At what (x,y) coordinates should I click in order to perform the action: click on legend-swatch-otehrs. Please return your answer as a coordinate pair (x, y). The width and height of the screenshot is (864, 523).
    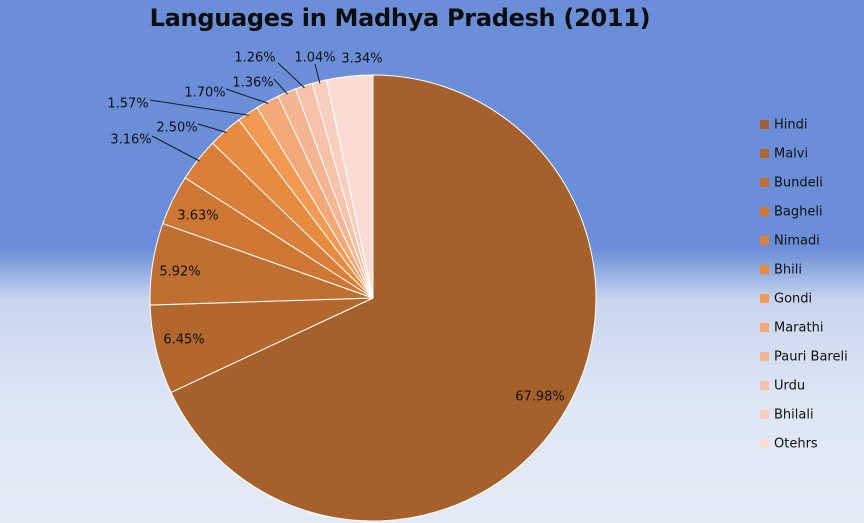
    Looking at the image, I should click on (764, 443).